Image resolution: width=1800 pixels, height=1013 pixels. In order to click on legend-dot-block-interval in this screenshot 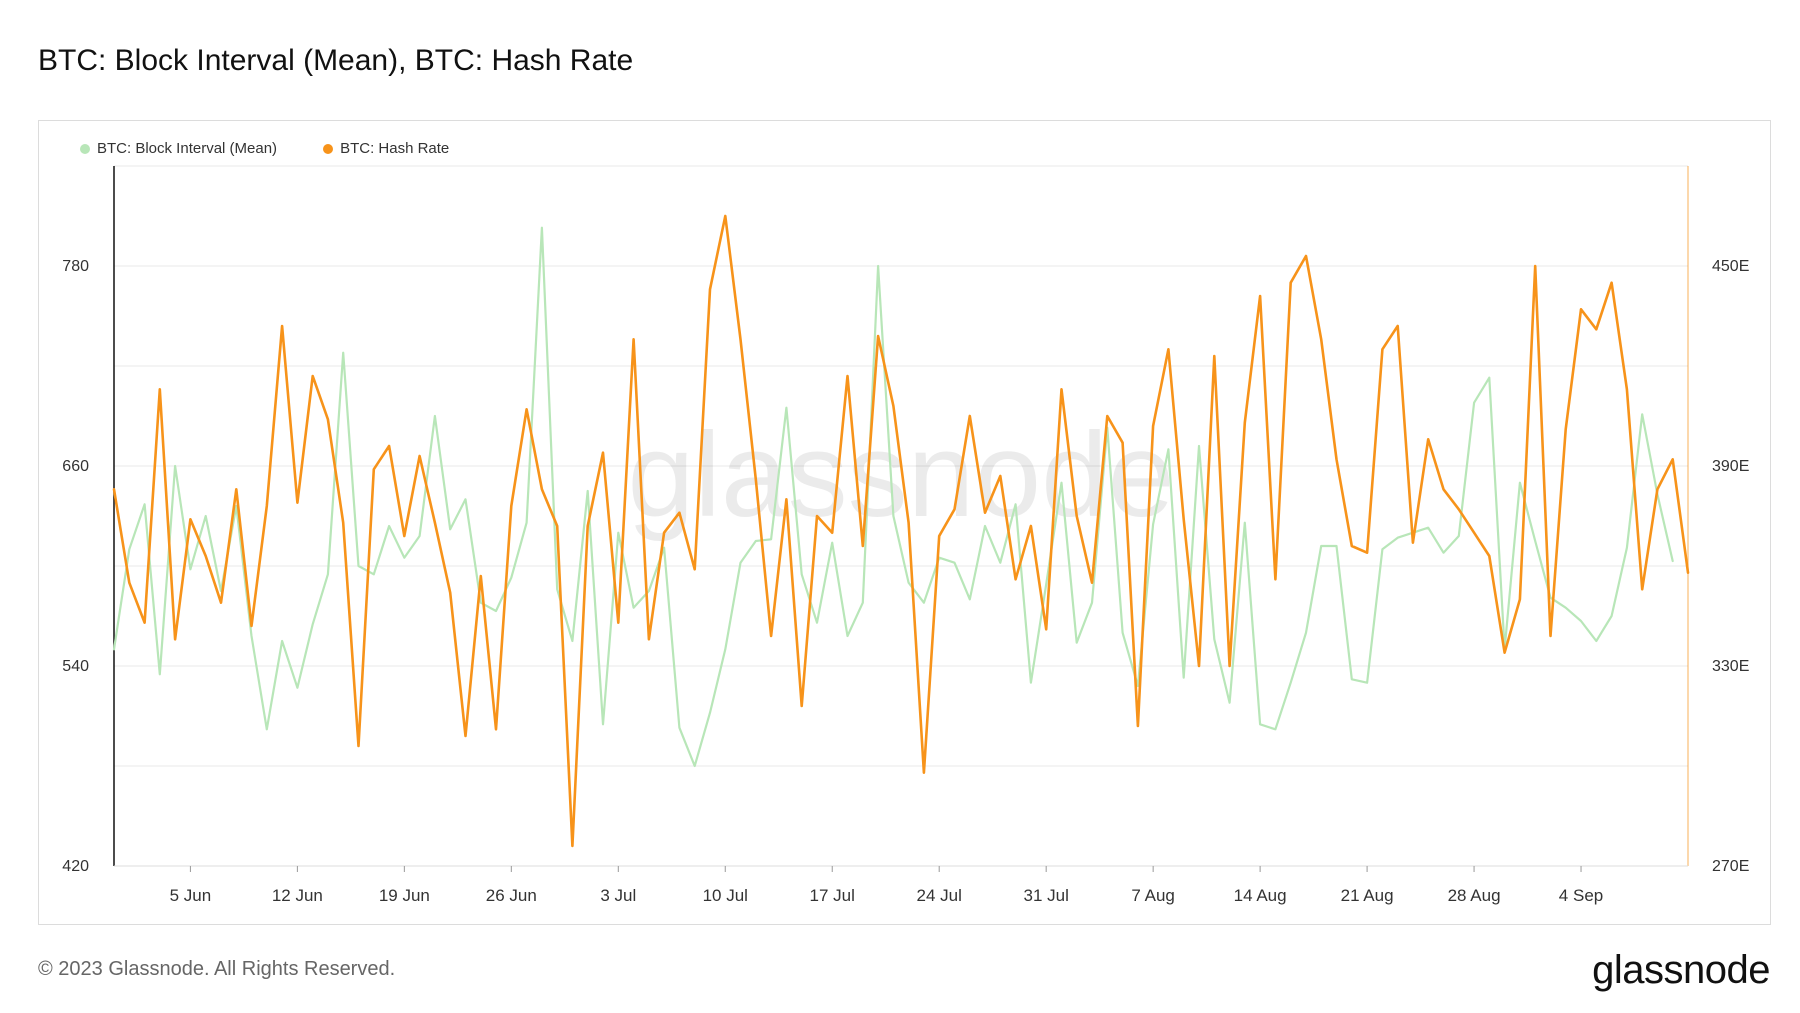, I will do `click(85, 148)`.